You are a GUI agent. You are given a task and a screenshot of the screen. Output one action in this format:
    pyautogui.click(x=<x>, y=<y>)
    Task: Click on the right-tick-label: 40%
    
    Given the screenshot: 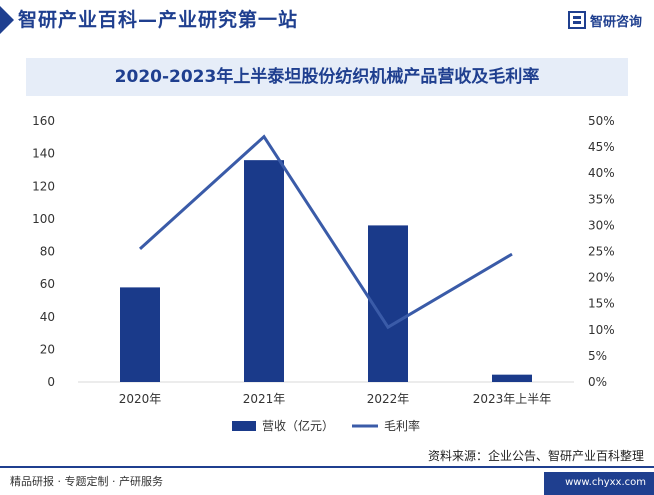 What is the action you would take?
    pyautogui.click(x=601, y=173)
    